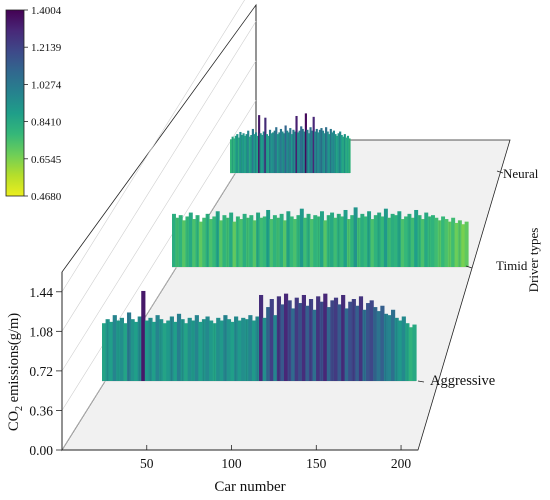 Image resolution: width=550 pixels, height=500 pixels. Describe the element at coordinates (46, 197) in the screenshot. I see `colorbar-tick-label: 0.4680` at that location.